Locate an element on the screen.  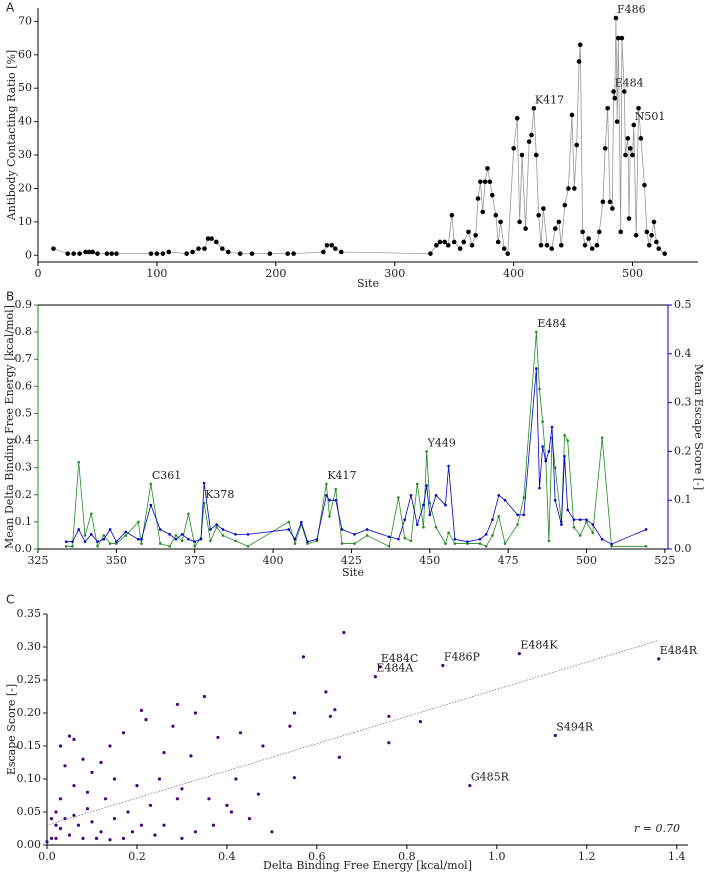
annotation: K378 is located at coordinates (219, 494).